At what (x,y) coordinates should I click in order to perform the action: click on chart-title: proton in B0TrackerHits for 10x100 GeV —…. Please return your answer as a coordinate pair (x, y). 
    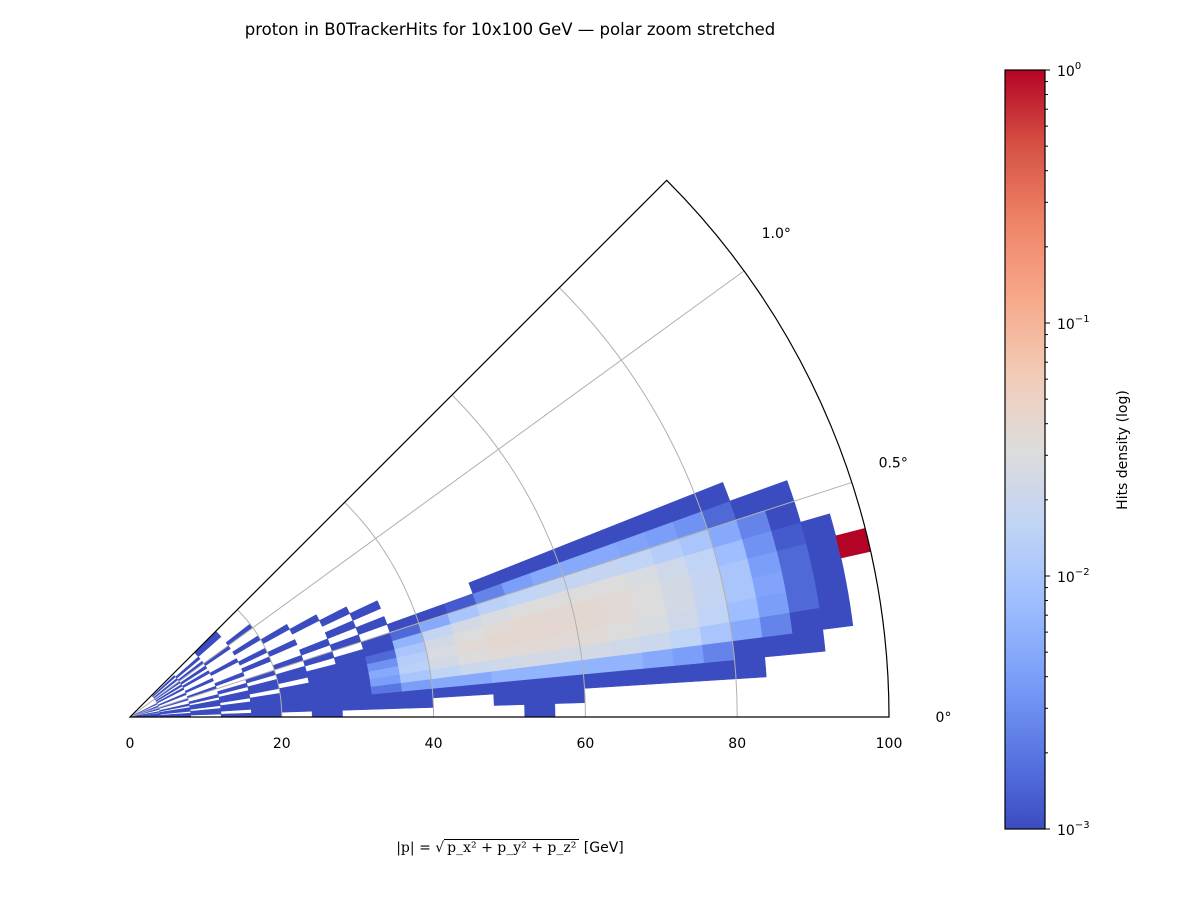
    Looking at the image, I should click on (510, 29).